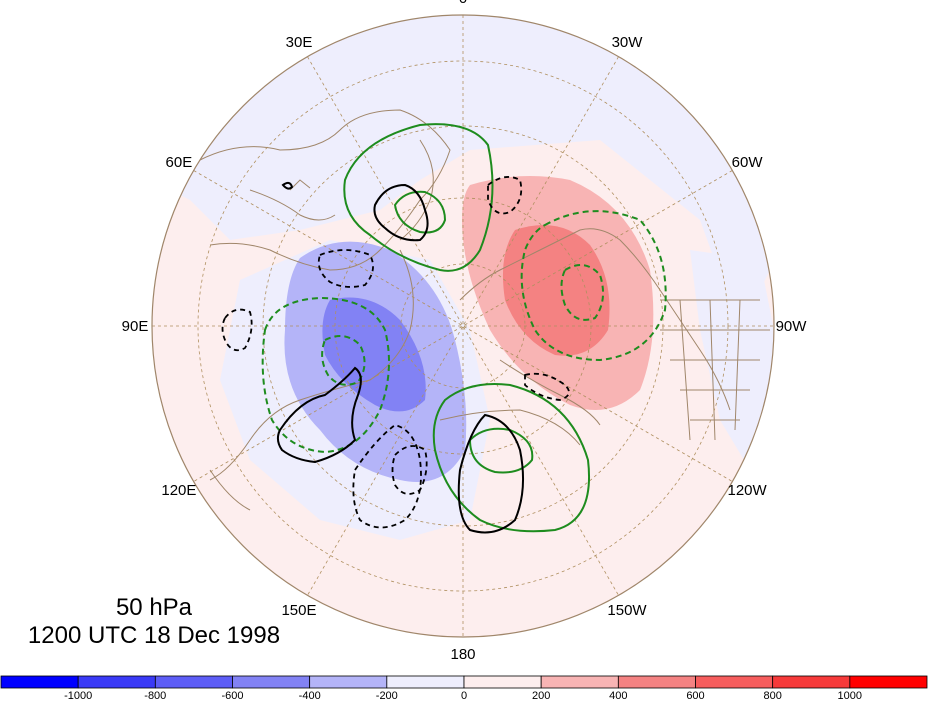 Image resolution: width=928 pixels, height=702 pixels. Describe the element at coordinates (179, 162) in the screenshot. I see `longitude-label: 60E` at that location.